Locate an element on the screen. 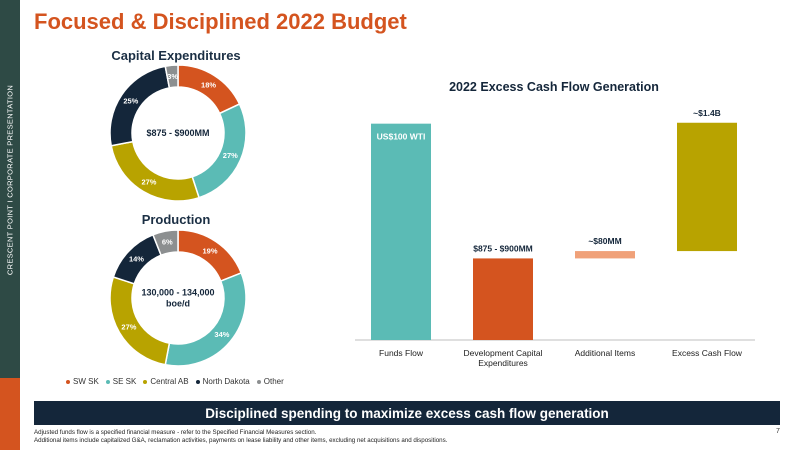 The height and width of the screenshot is (450, 800). bar-additional-items is located at coordinates (605, 255).